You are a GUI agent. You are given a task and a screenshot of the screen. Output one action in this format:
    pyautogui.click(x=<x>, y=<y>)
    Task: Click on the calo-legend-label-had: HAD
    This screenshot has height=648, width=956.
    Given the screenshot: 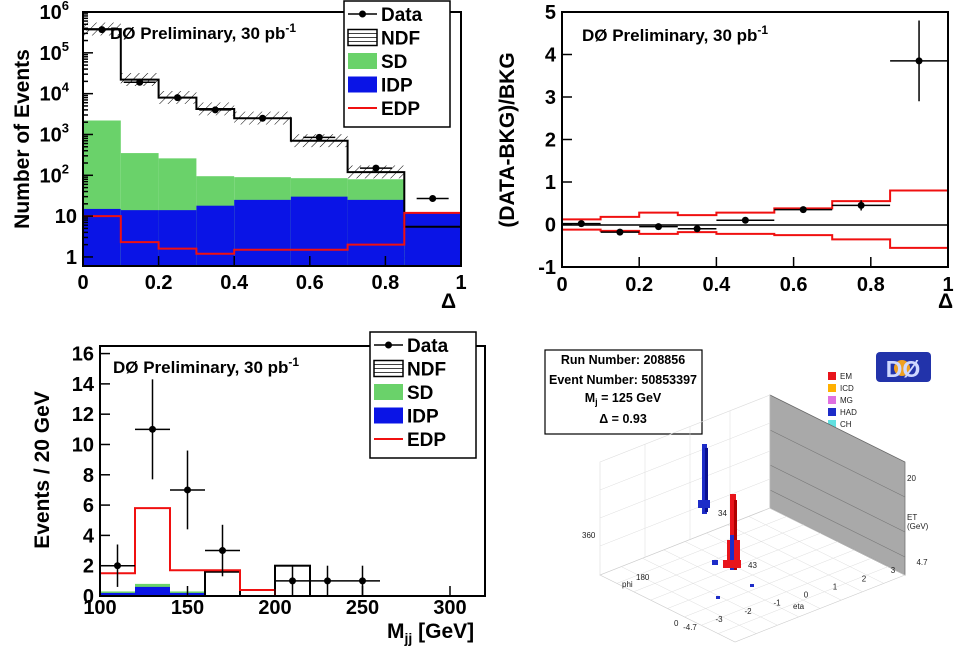 What is the action you would take?
    pyautogui.click(x=848, y=412)
    